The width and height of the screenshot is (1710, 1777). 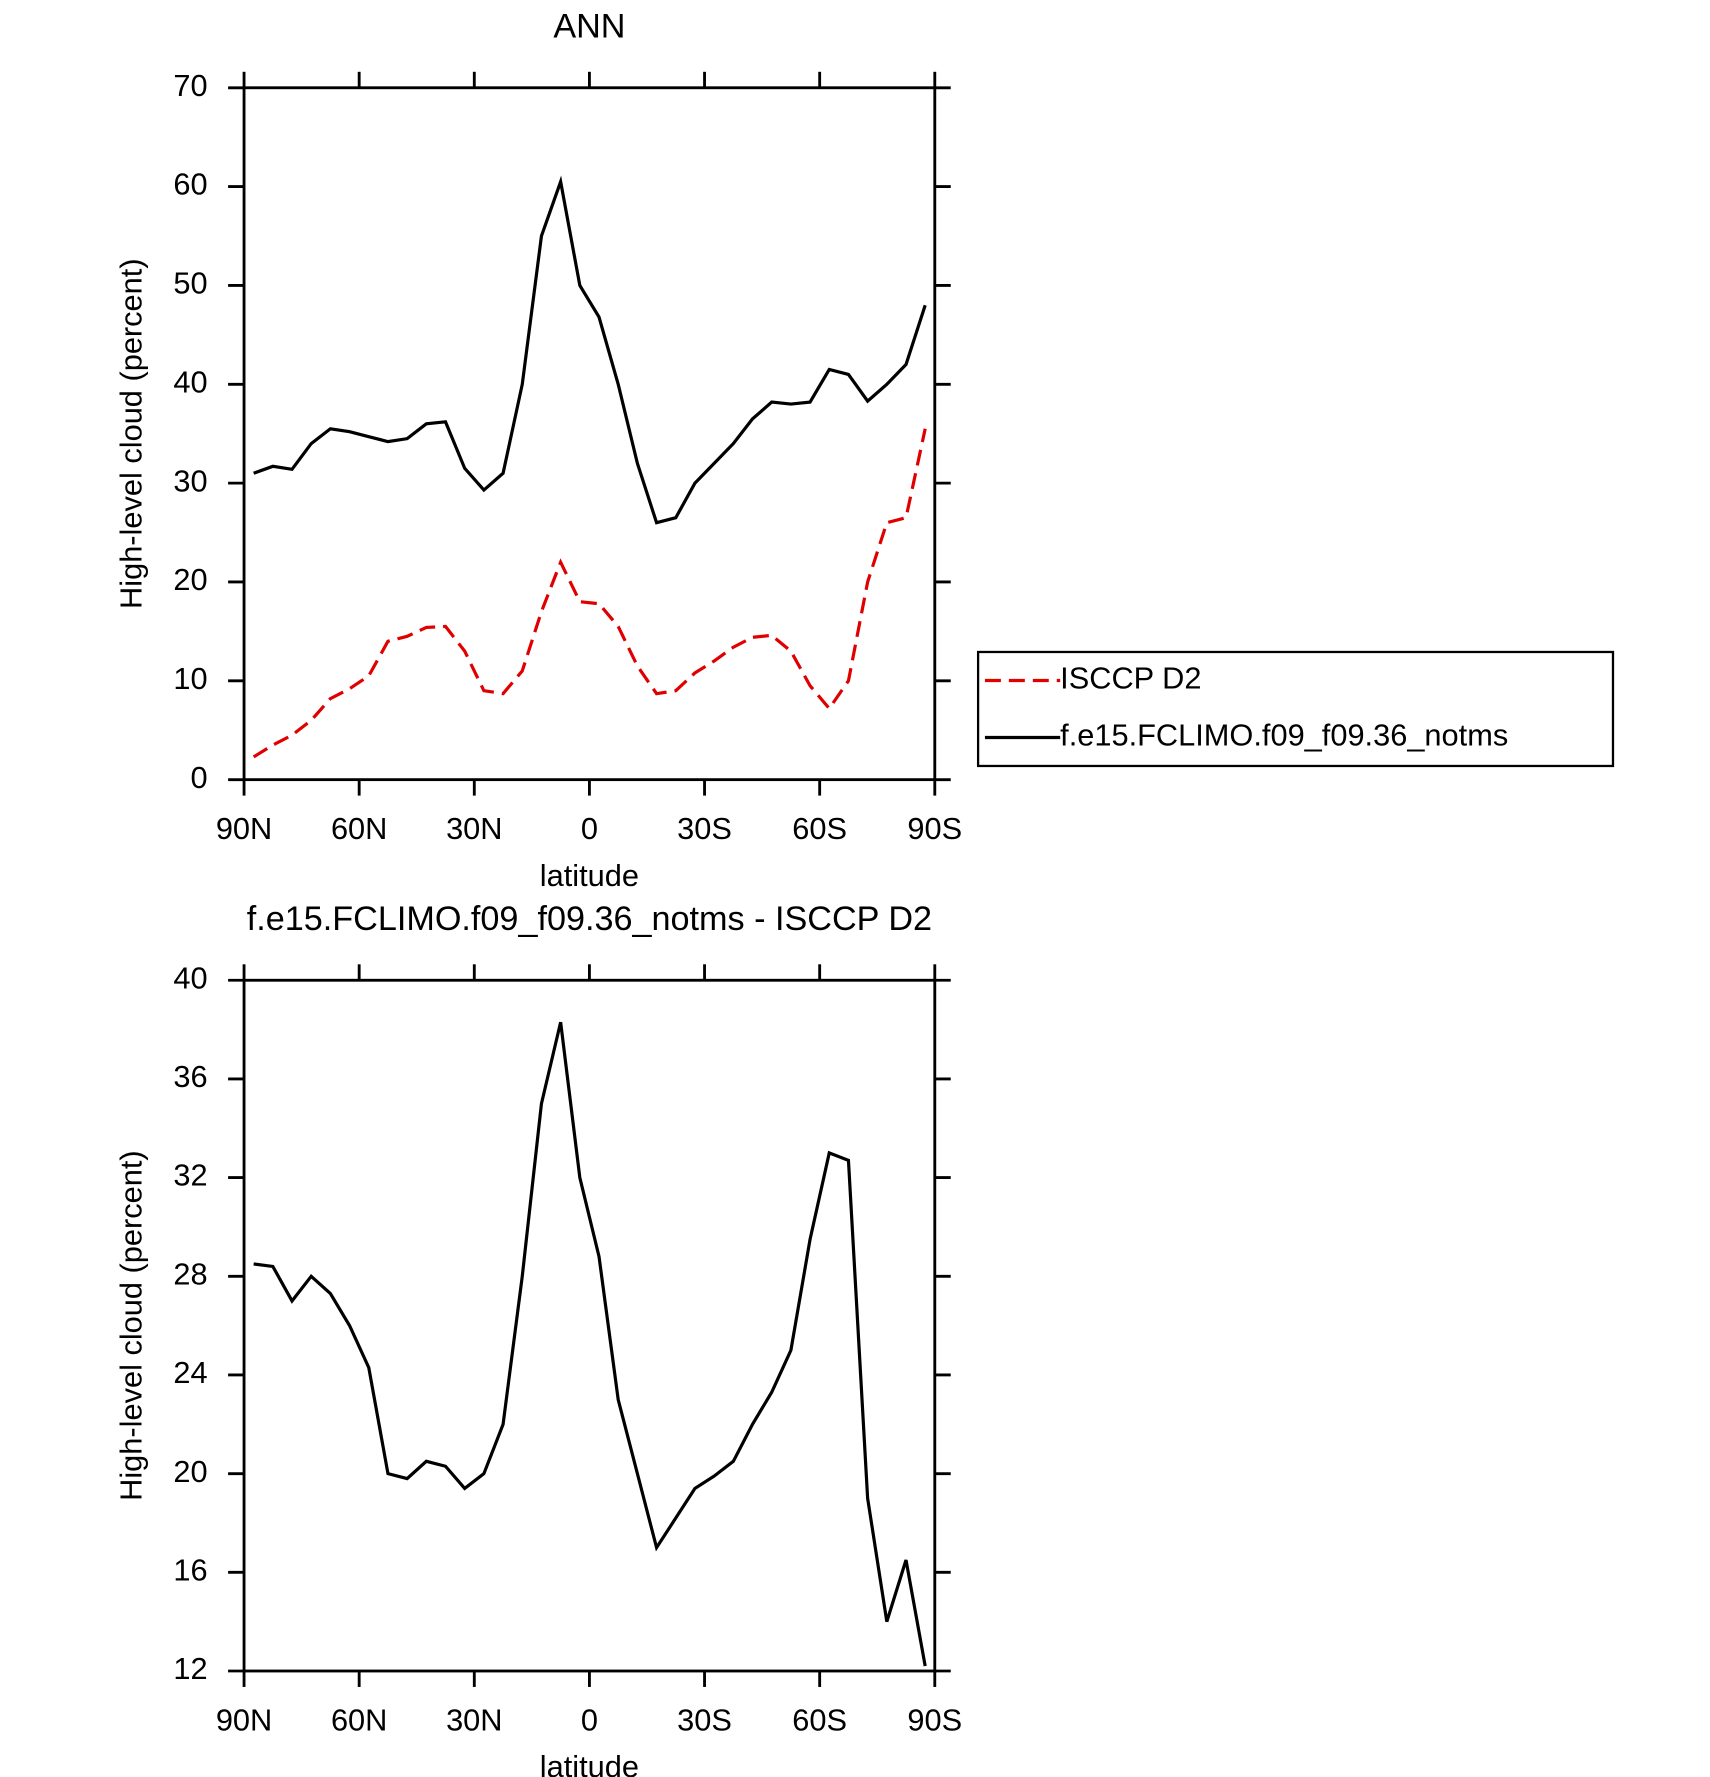 What do you see at coordinates (589, 27) in the screenshot?
I see `chart-title: ANN` at bounding box center [589, 27].